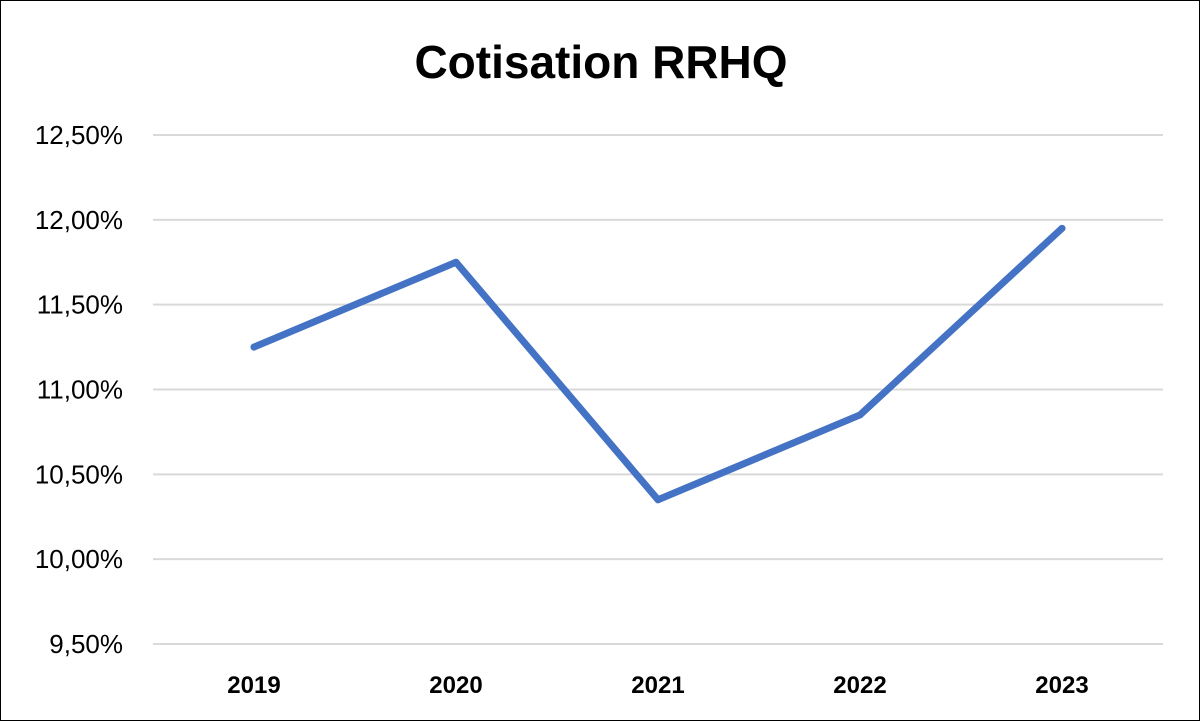 The image size is (1200, 721). I want to click on x-tick-label: 2021, so click(657, 685).